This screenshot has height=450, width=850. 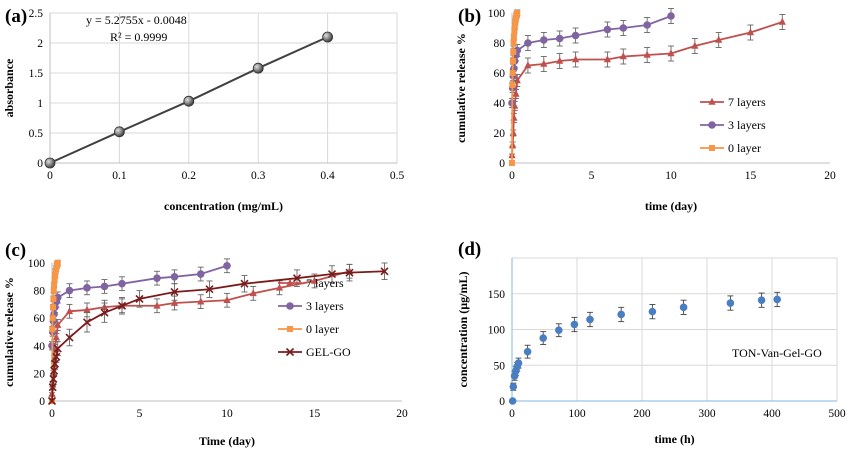 I want to click on y-tick-label: 50, so click(x=500, y=366).